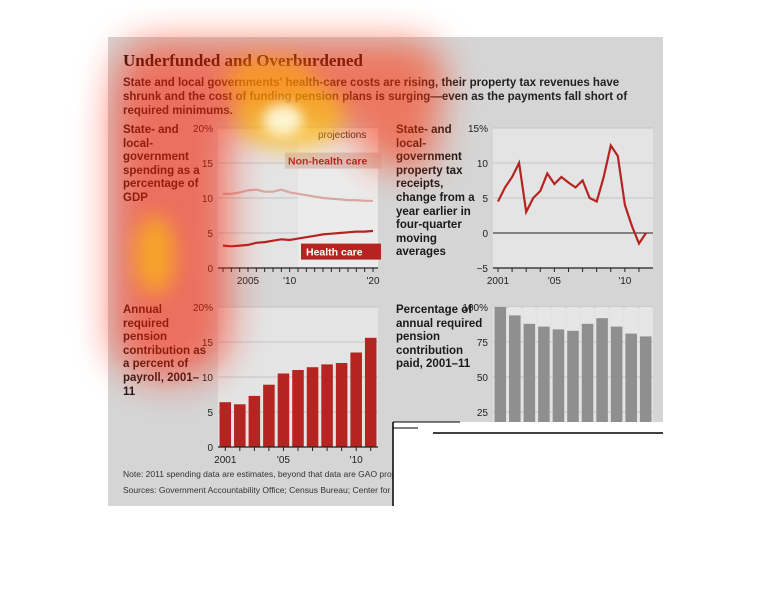 Image resolution: width=770 pixels, height=600 pixels. What do you see at coordinates (624, 281) in the screenshot?
I see `c2-xtick: '10` at bounding box center [624, 281].